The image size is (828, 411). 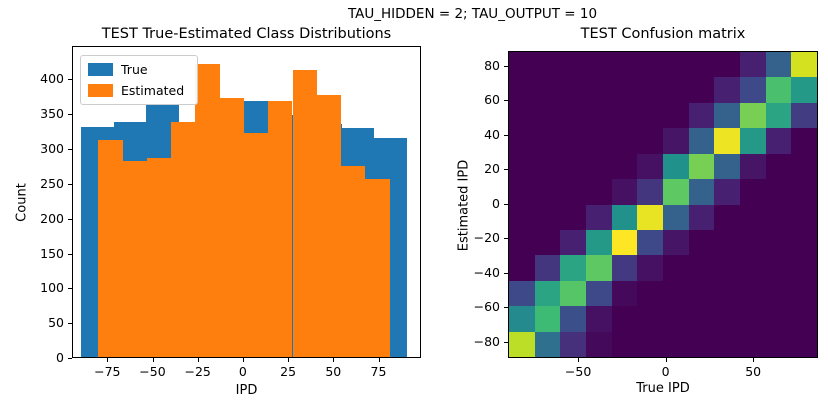 I want to click on legend-item-estimated: Estimated, so click(x=136, y=90).